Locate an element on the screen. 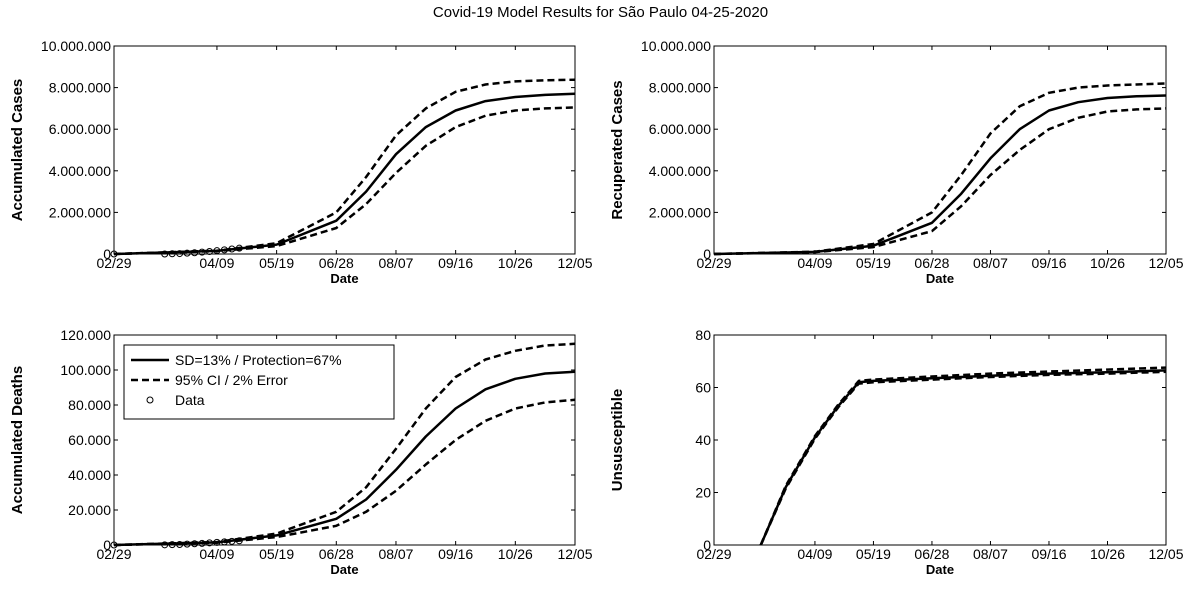 This screenshot has height=589, width=1201. y-tick-label: 40.000 is located at coordinates (89, 475).